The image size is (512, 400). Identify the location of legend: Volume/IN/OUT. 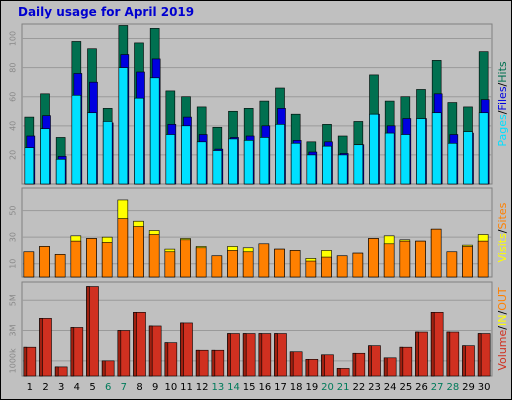
(502, 329).